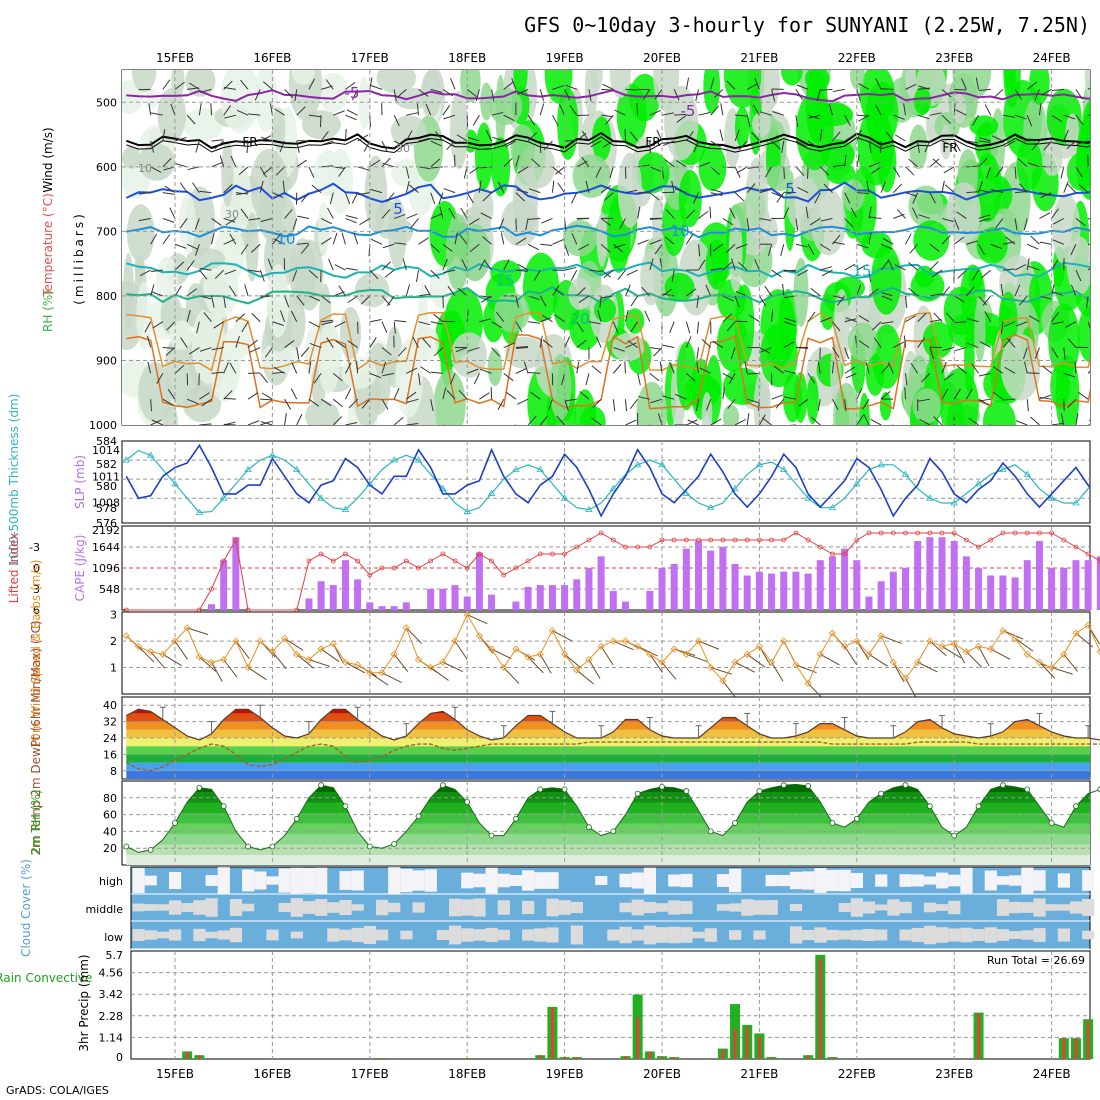 The image size is (1100, 1100). I want to click on bottom-date-label: 17FEB, so click(370, 1074).